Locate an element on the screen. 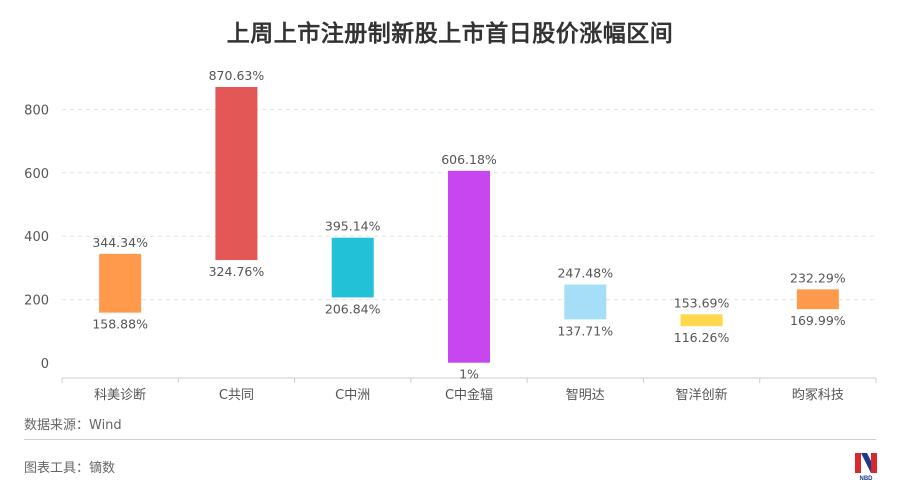 The width and height of the screenshot is (900, 497). y-tick-label: 800 is located at coordinates (36, 110).